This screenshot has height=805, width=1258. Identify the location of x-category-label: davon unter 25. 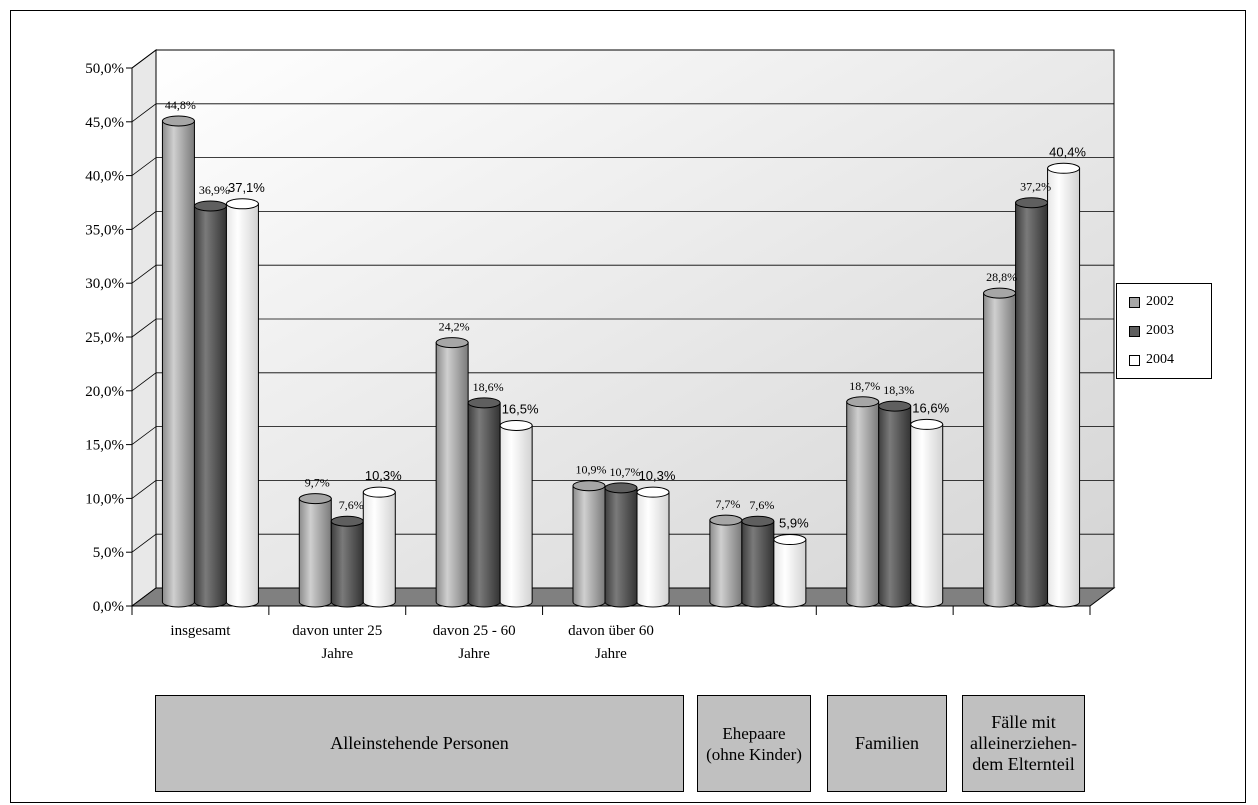
(337, 631).